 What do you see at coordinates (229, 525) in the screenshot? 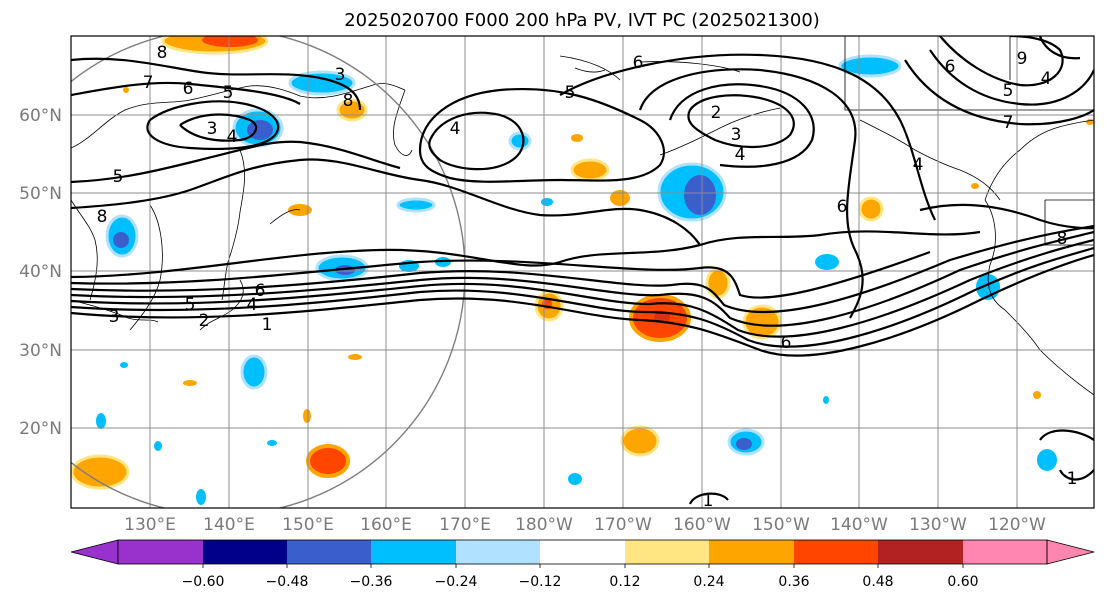
I see `lon-label: 140°E` at bounding box center [229, 525].